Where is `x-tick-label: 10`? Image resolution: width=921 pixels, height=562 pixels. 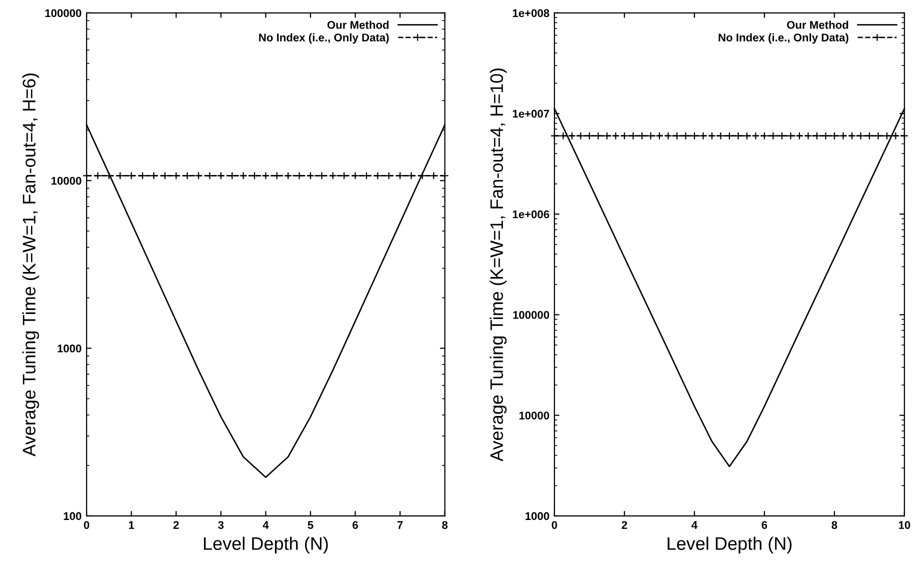
x-tick-label: 10 is located at coordinates (904, 525).